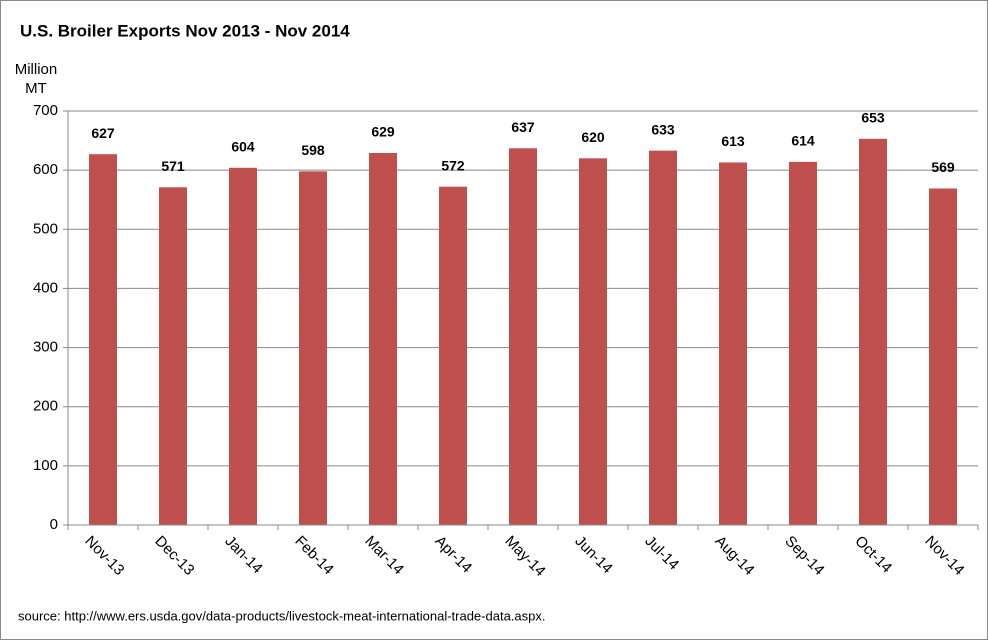  I want to click on data-label: 620, so click(593, 137).